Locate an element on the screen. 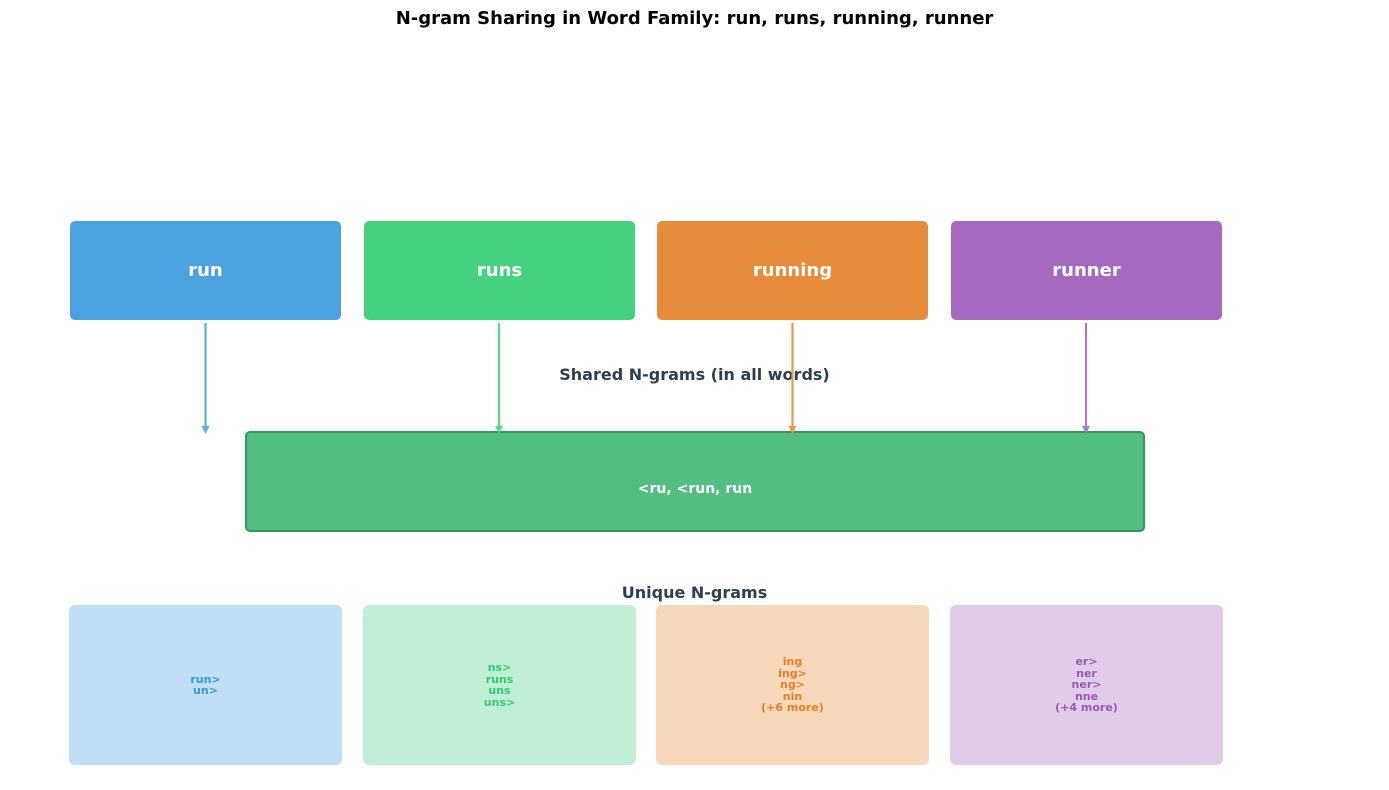  word-label: runner is located at coordinates (1086, 270).